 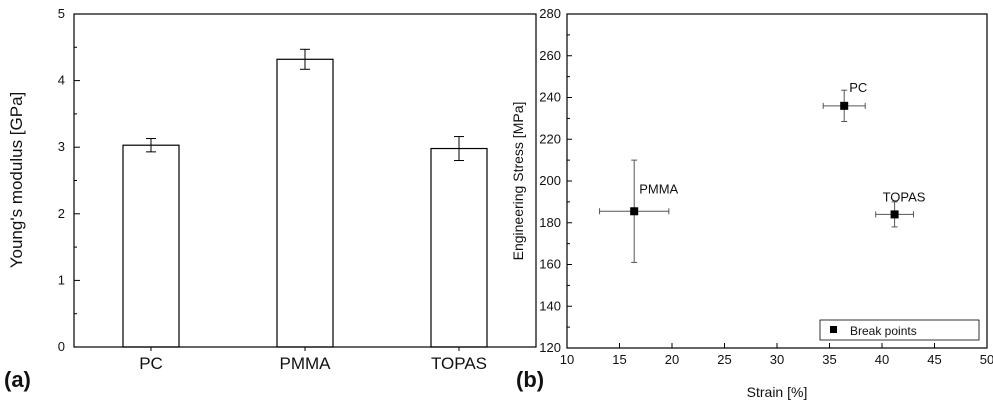 I want to click on panel-label-b: (b), so click(x=530, y=379).